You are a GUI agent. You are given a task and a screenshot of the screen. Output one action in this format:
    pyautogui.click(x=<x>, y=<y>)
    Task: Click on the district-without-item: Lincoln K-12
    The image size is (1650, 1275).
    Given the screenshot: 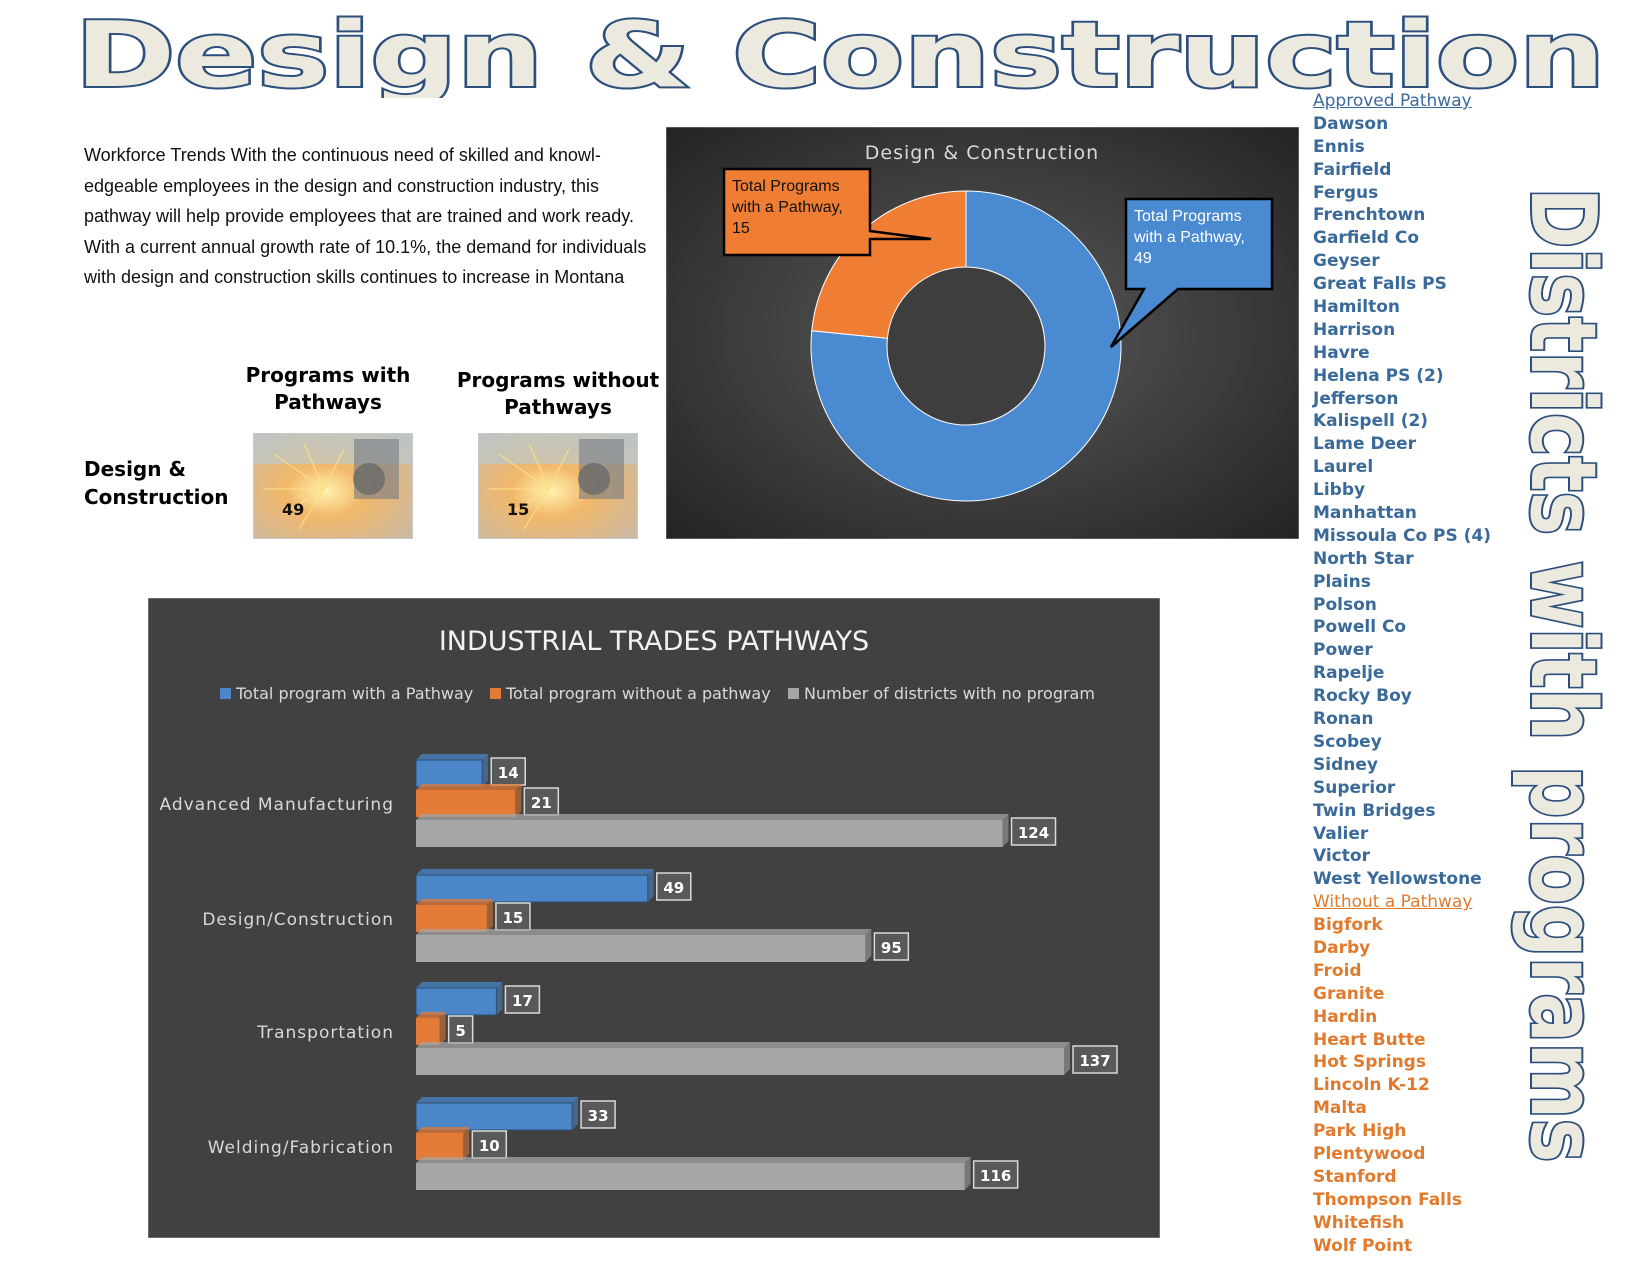 What is the action you would take?
    pyautogui.click(x=1371, y=1085)
    